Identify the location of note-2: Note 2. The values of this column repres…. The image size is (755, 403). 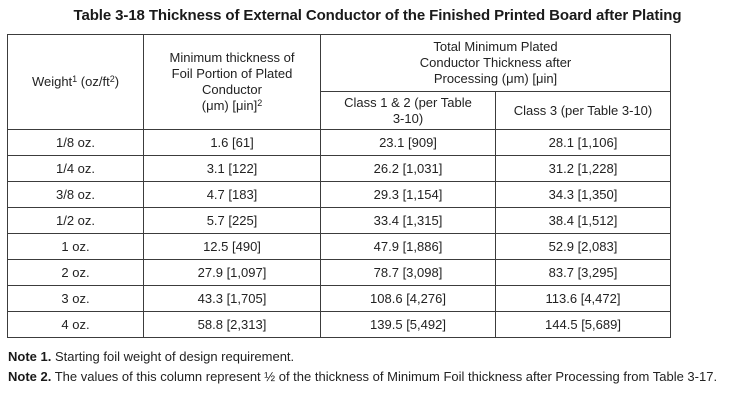
(380, 377).